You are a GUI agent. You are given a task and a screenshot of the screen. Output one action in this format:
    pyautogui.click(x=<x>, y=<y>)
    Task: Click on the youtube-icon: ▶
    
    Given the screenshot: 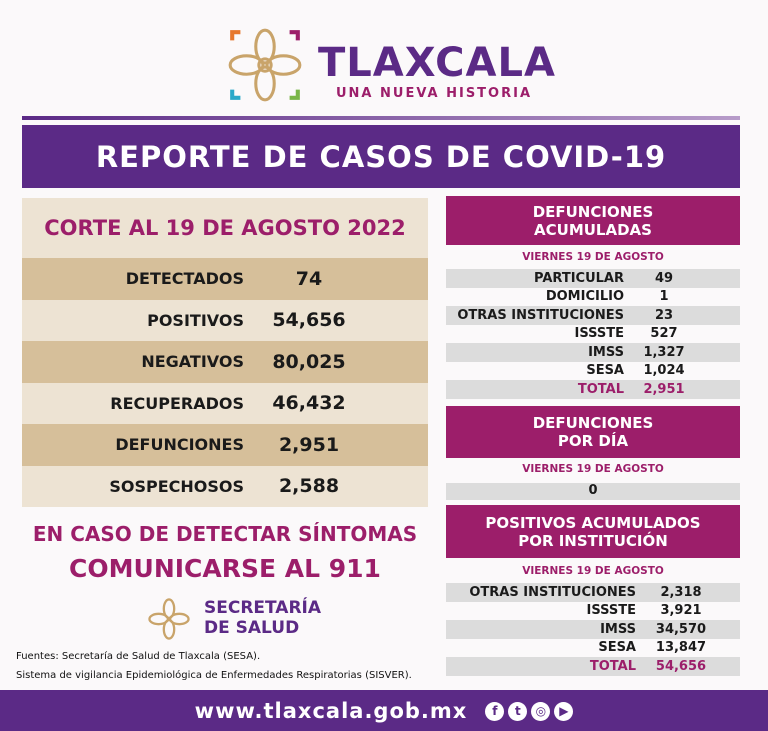 What is the action you would take?
    pyautogui.click(x=564, y=711)
    